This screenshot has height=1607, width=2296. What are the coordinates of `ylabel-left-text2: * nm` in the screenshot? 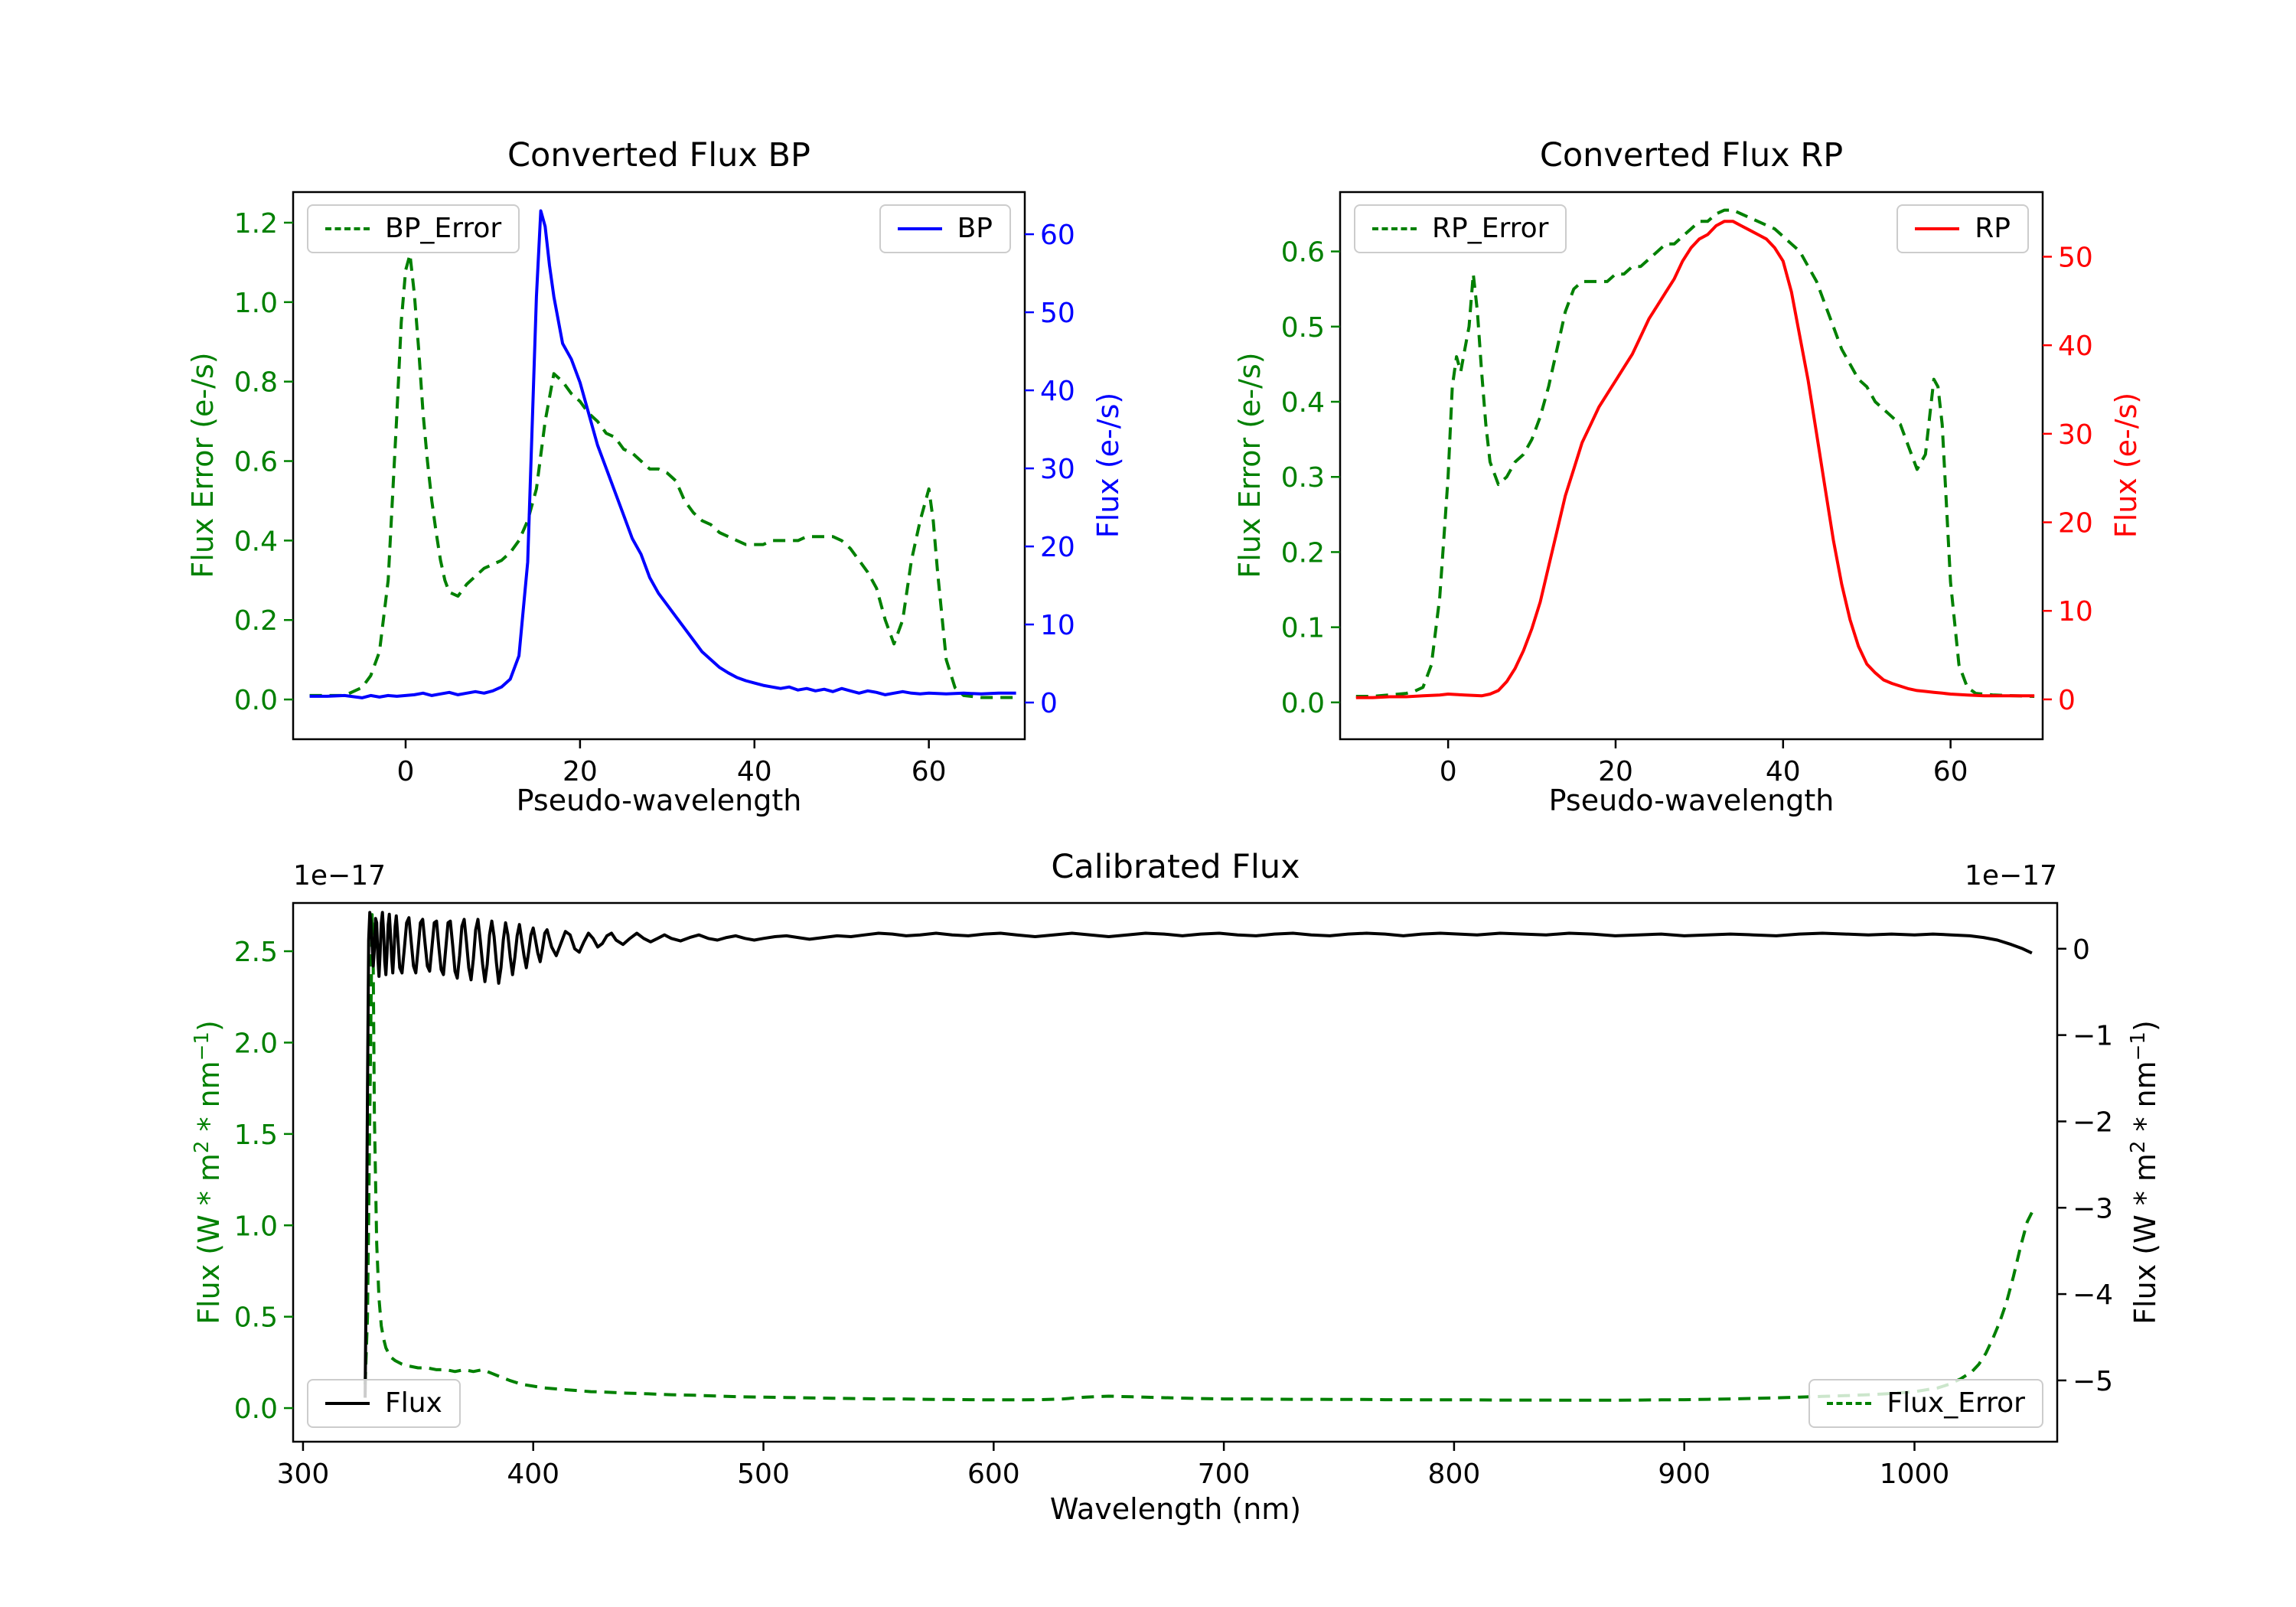 It's located at (208, 1101).